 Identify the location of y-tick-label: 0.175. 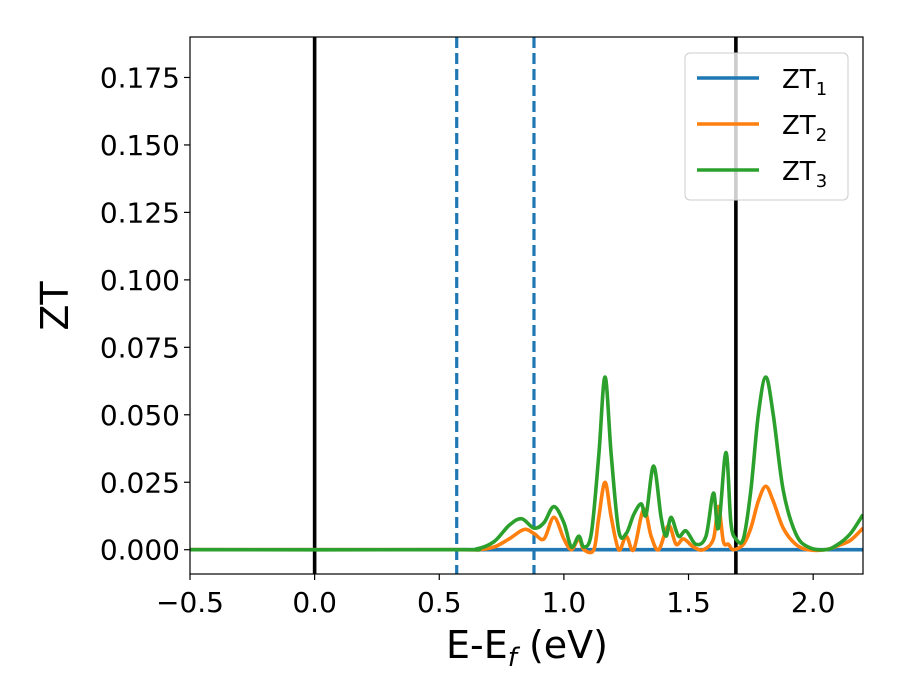
(140, 77).